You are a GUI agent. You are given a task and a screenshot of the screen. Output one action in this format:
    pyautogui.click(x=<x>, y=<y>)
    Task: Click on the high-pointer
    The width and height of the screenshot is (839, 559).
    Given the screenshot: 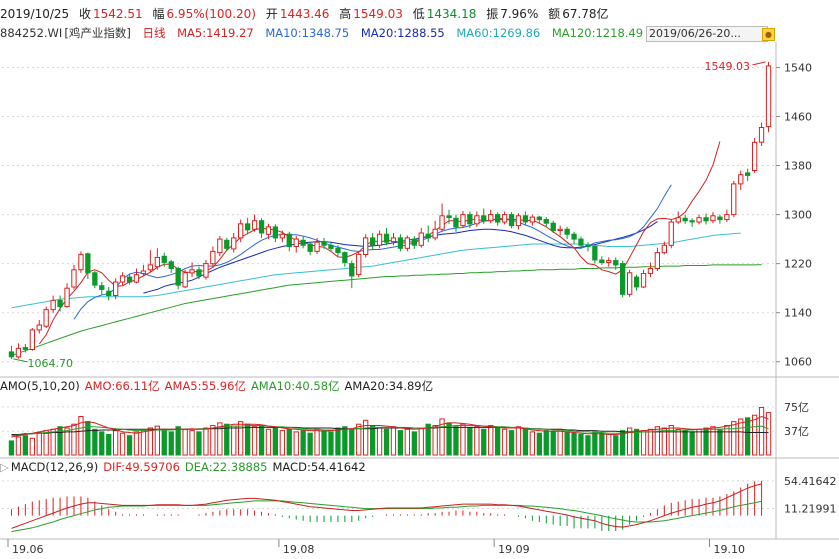 What is the action you would take?
    pyautogui.click(x=759, y=63)
    